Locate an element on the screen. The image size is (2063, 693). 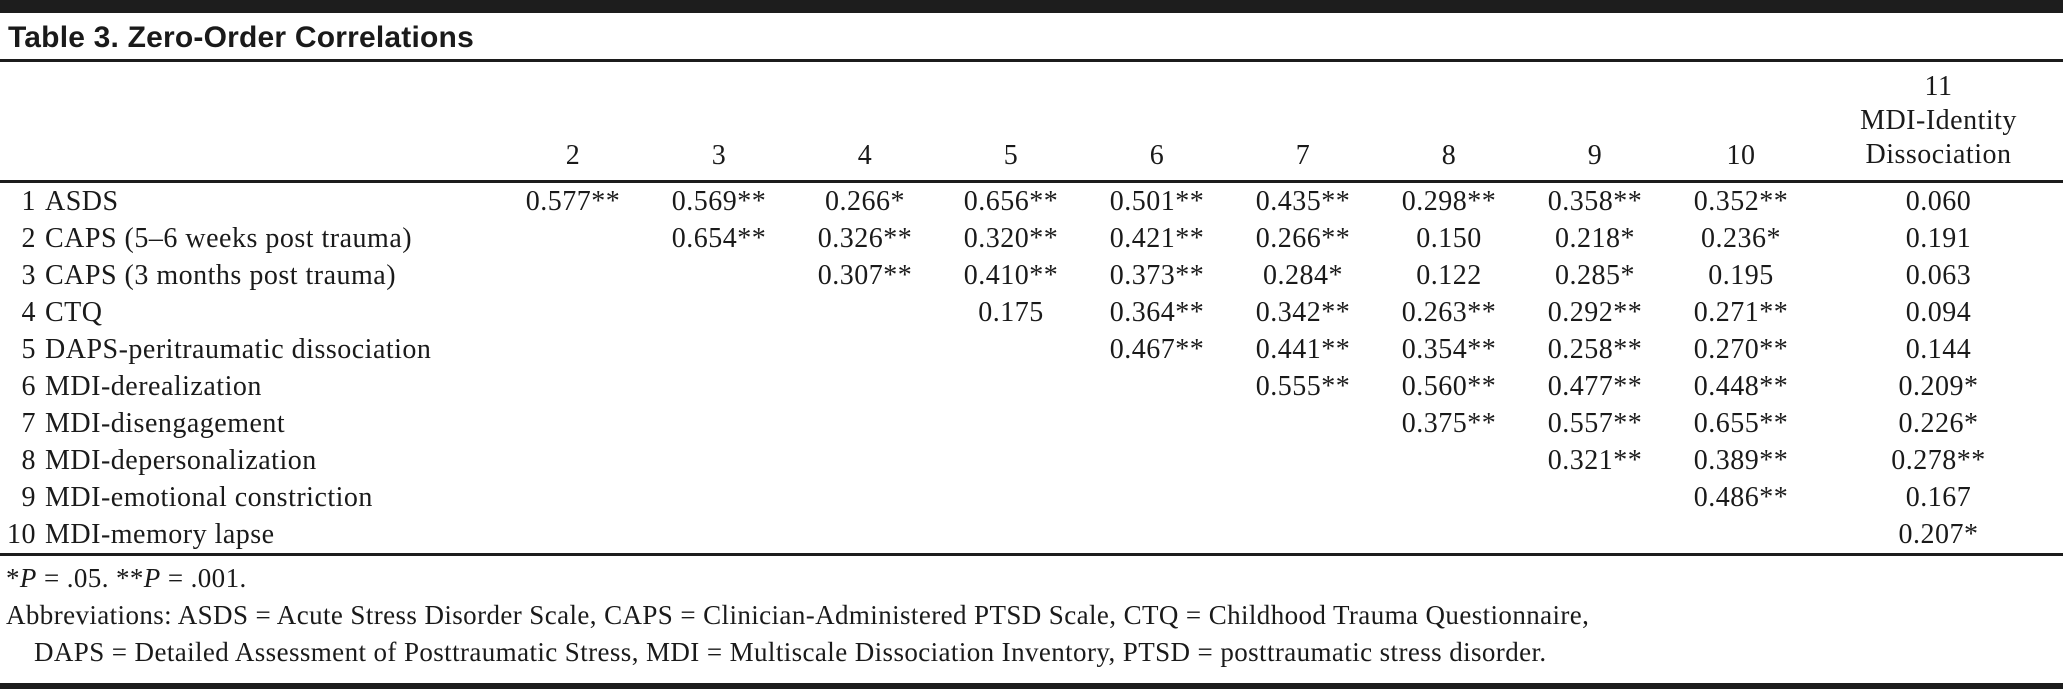
correlation-value: 0.191 is located at coordinates (1938, 238).